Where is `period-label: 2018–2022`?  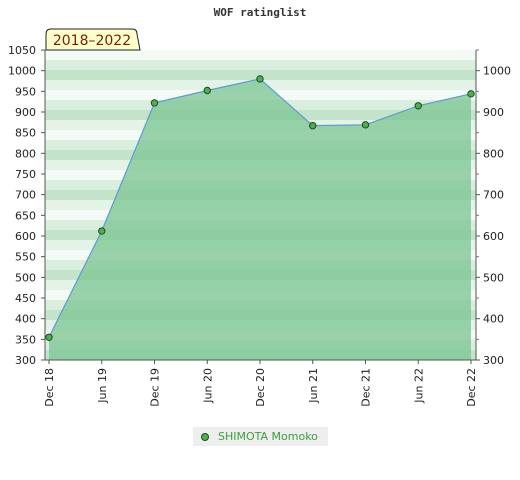 period-label: 2018–2022 is located at coordinates (92, 41).